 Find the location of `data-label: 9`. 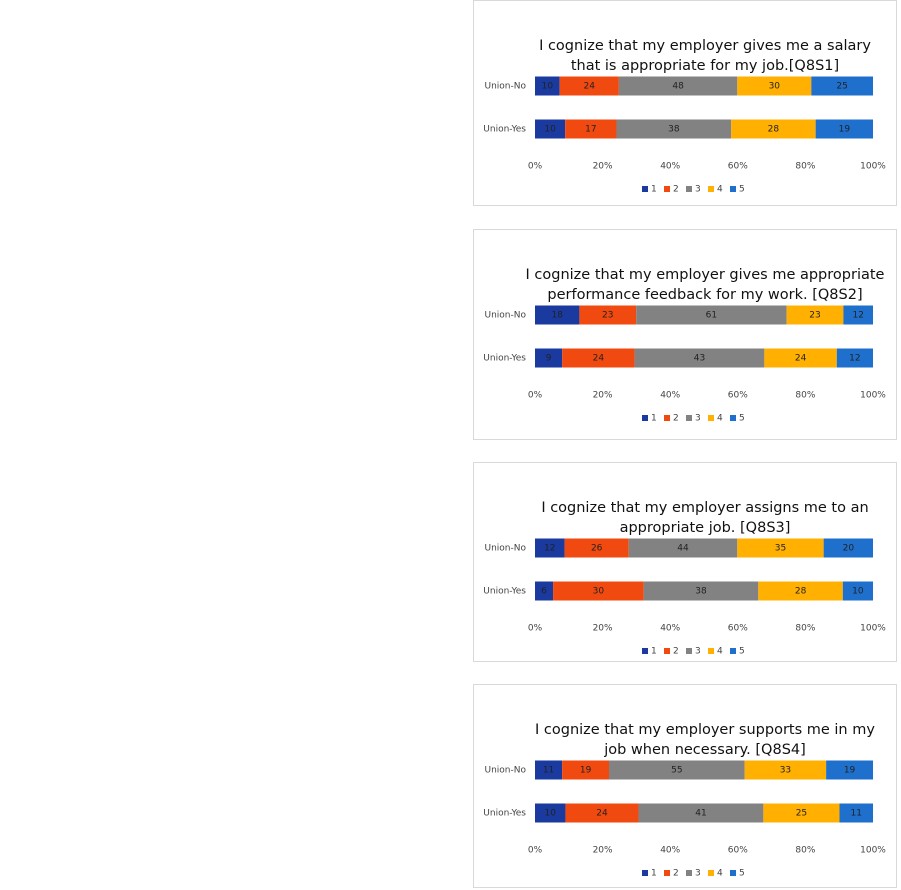

data-label: 9 is located at coordinates (549, 359).